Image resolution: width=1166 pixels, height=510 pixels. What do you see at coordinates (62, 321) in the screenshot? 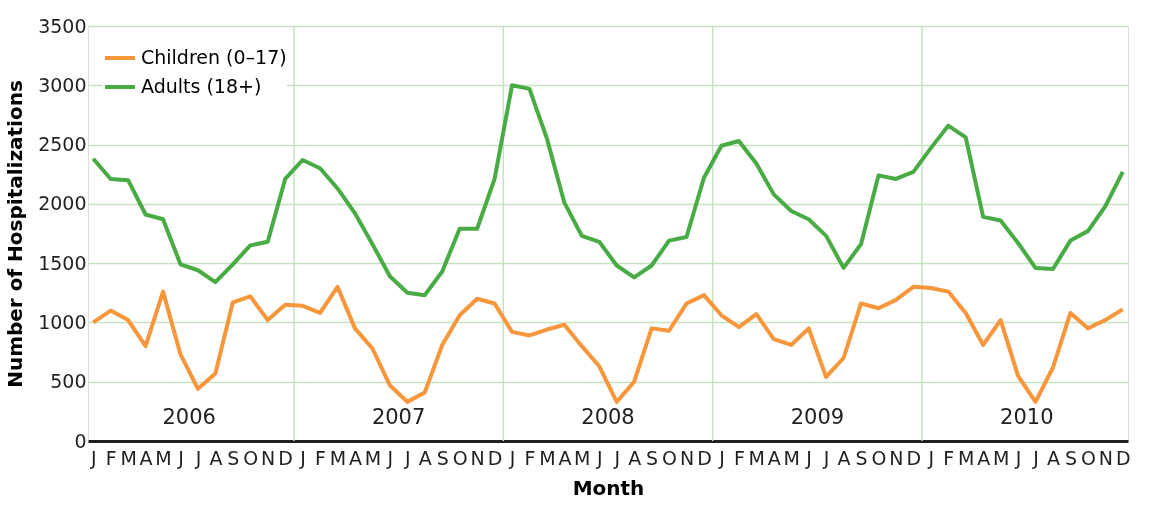
I see `y-tick-label: 1000` at bounding box center [62, 321].